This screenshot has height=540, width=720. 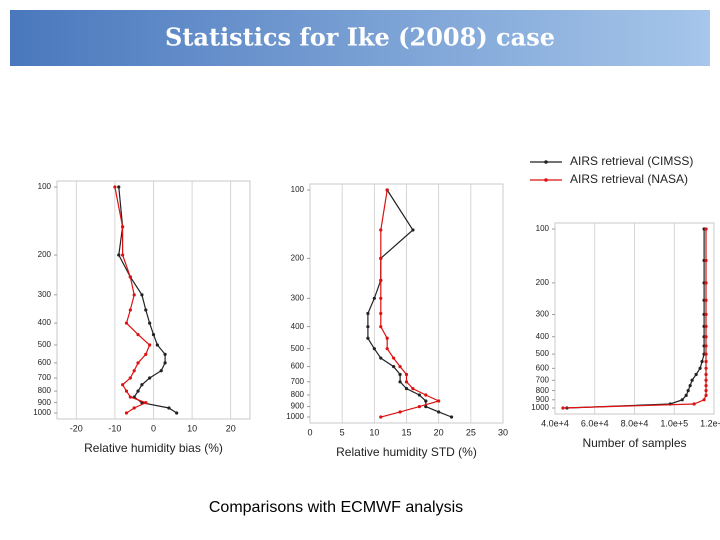 What do you see at coordinates (635, 423) in the screenshot?
I see `x-tick-label: 8.0e+4` at bounding box center [635, 423].